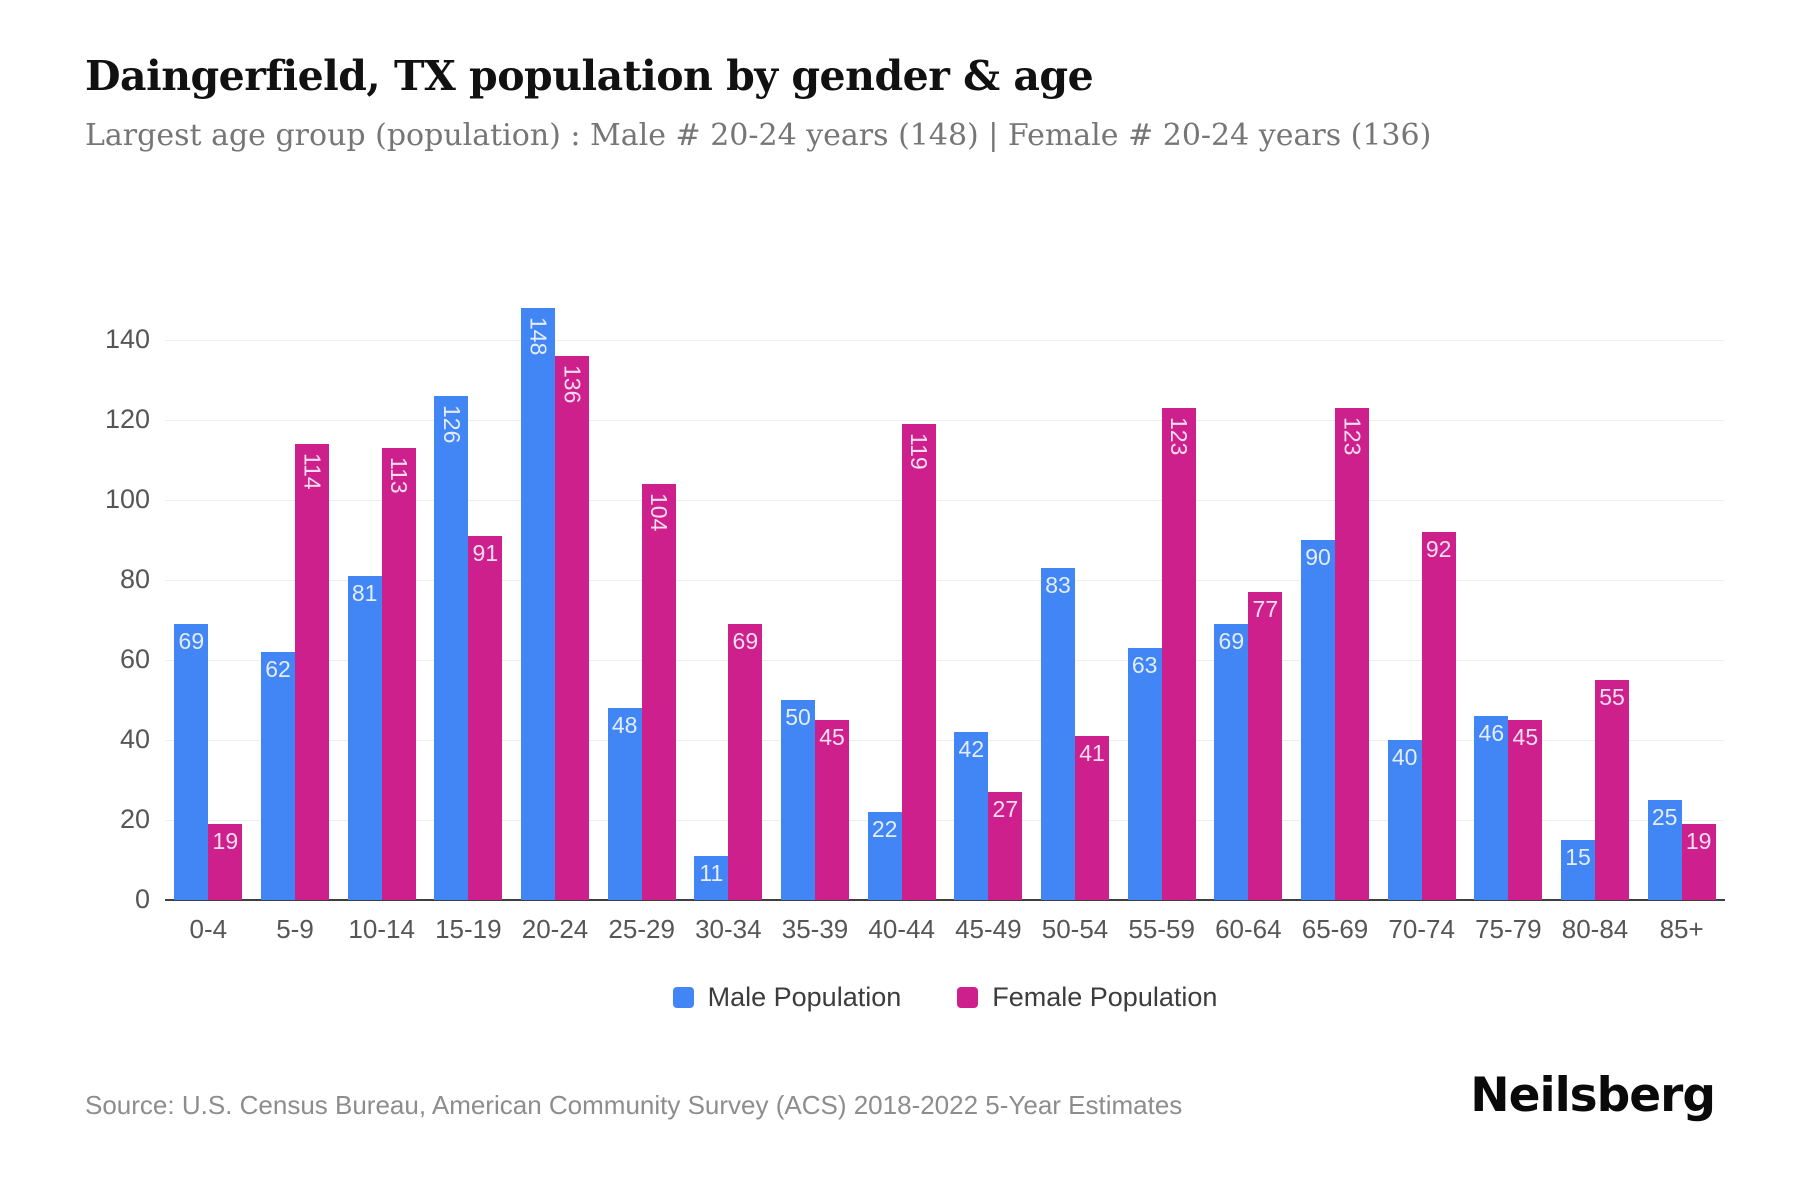 Image resolution: width=1800 pixels, height=1200 pixels. I want to click on bar-value-label: 48, so click(624, 725).